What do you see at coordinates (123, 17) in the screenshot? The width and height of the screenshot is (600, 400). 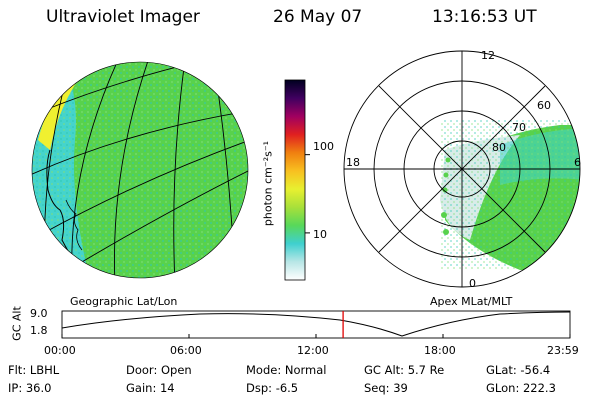 I see `instrument-title: Ultraviolet Imager` at bounding box center [123, 17].